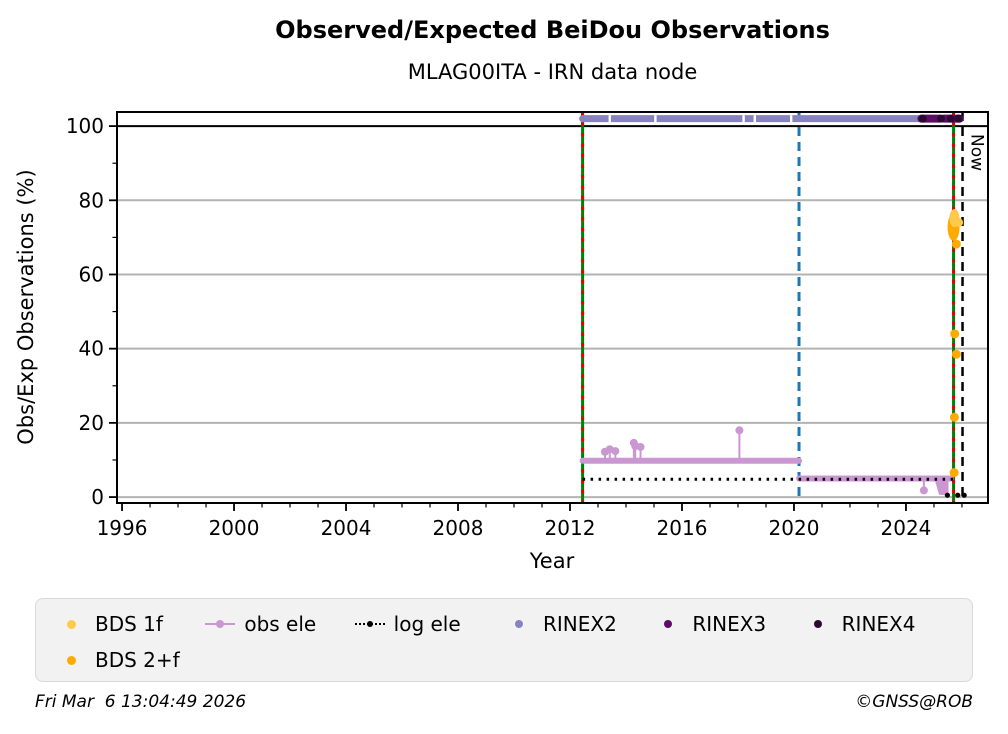 This screenshot has height=734, width=1008. I want to click on chart-title: Observed/Expected BeiDou Observations, so click(552, 30).